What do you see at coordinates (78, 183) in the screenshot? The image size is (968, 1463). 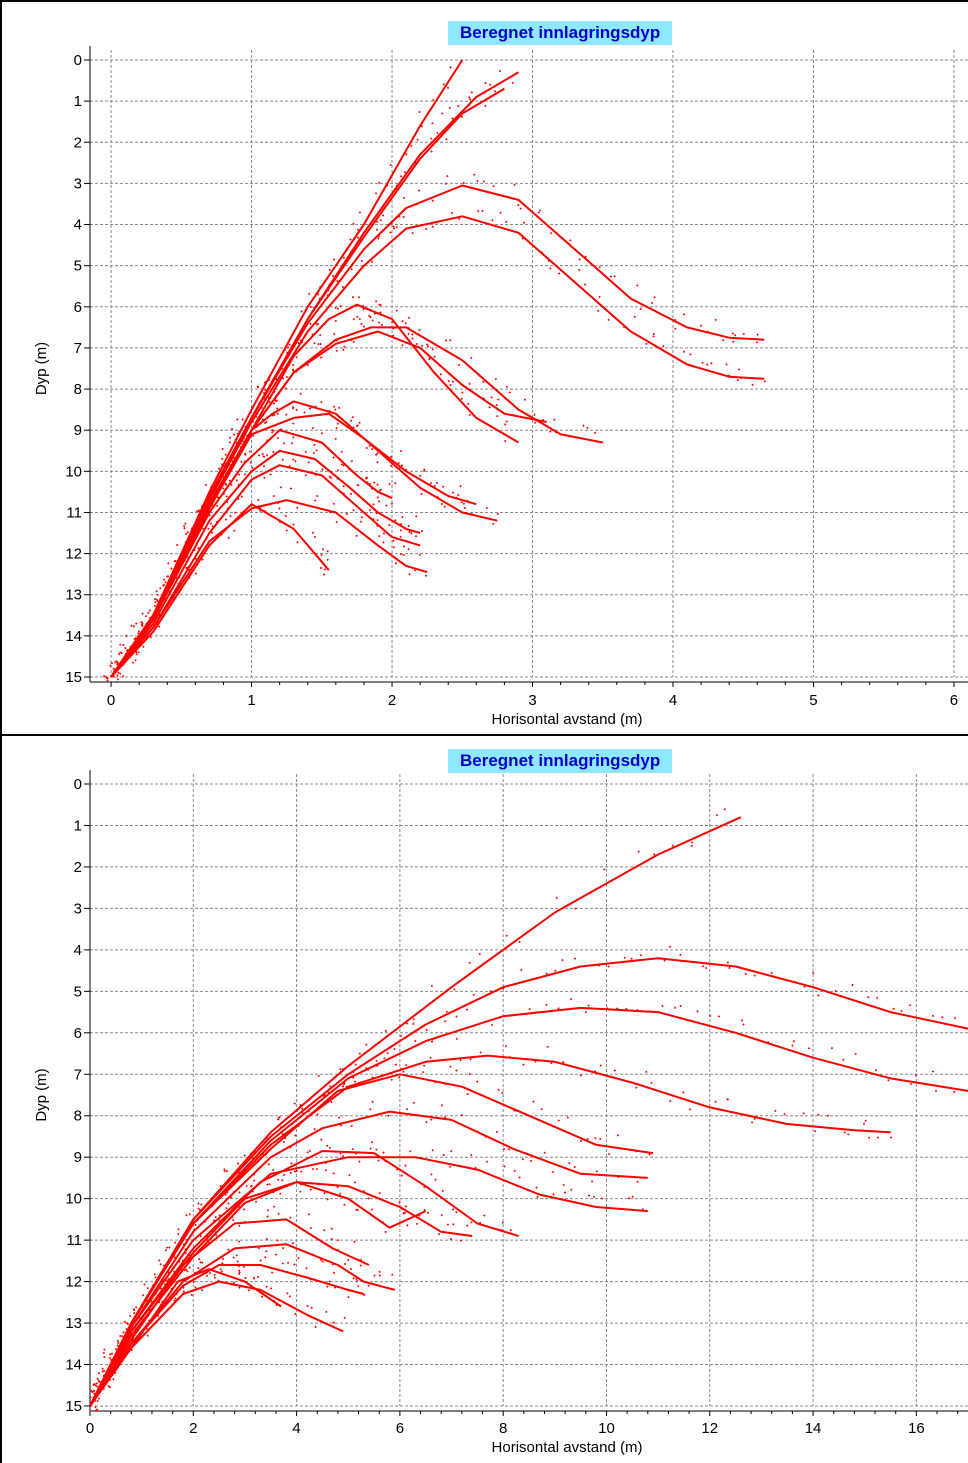 I see `y-tick-label: 3` at bounding box center [78, 183].